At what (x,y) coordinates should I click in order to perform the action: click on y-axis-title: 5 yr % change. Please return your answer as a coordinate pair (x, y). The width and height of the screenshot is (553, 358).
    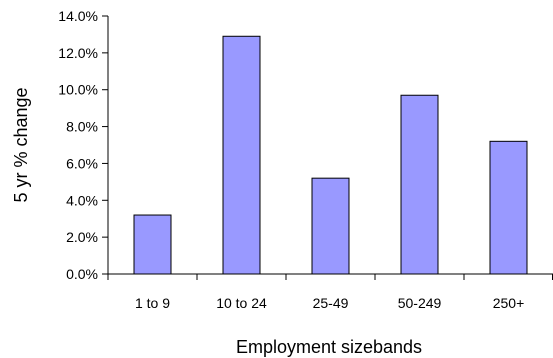
    Looking at the image, I should click on (21, 144).